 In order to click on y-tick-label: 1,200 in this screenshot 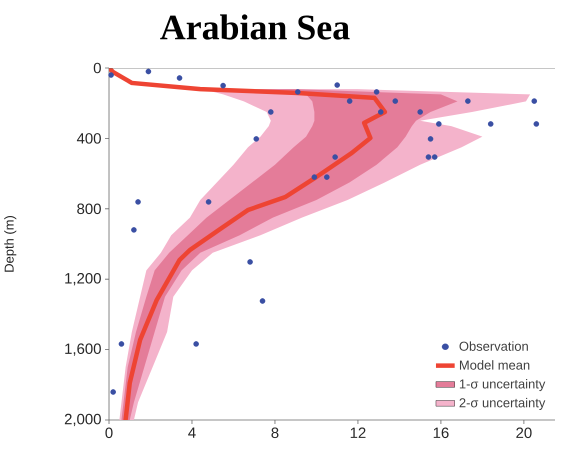, I will do `click(83, 279)`.